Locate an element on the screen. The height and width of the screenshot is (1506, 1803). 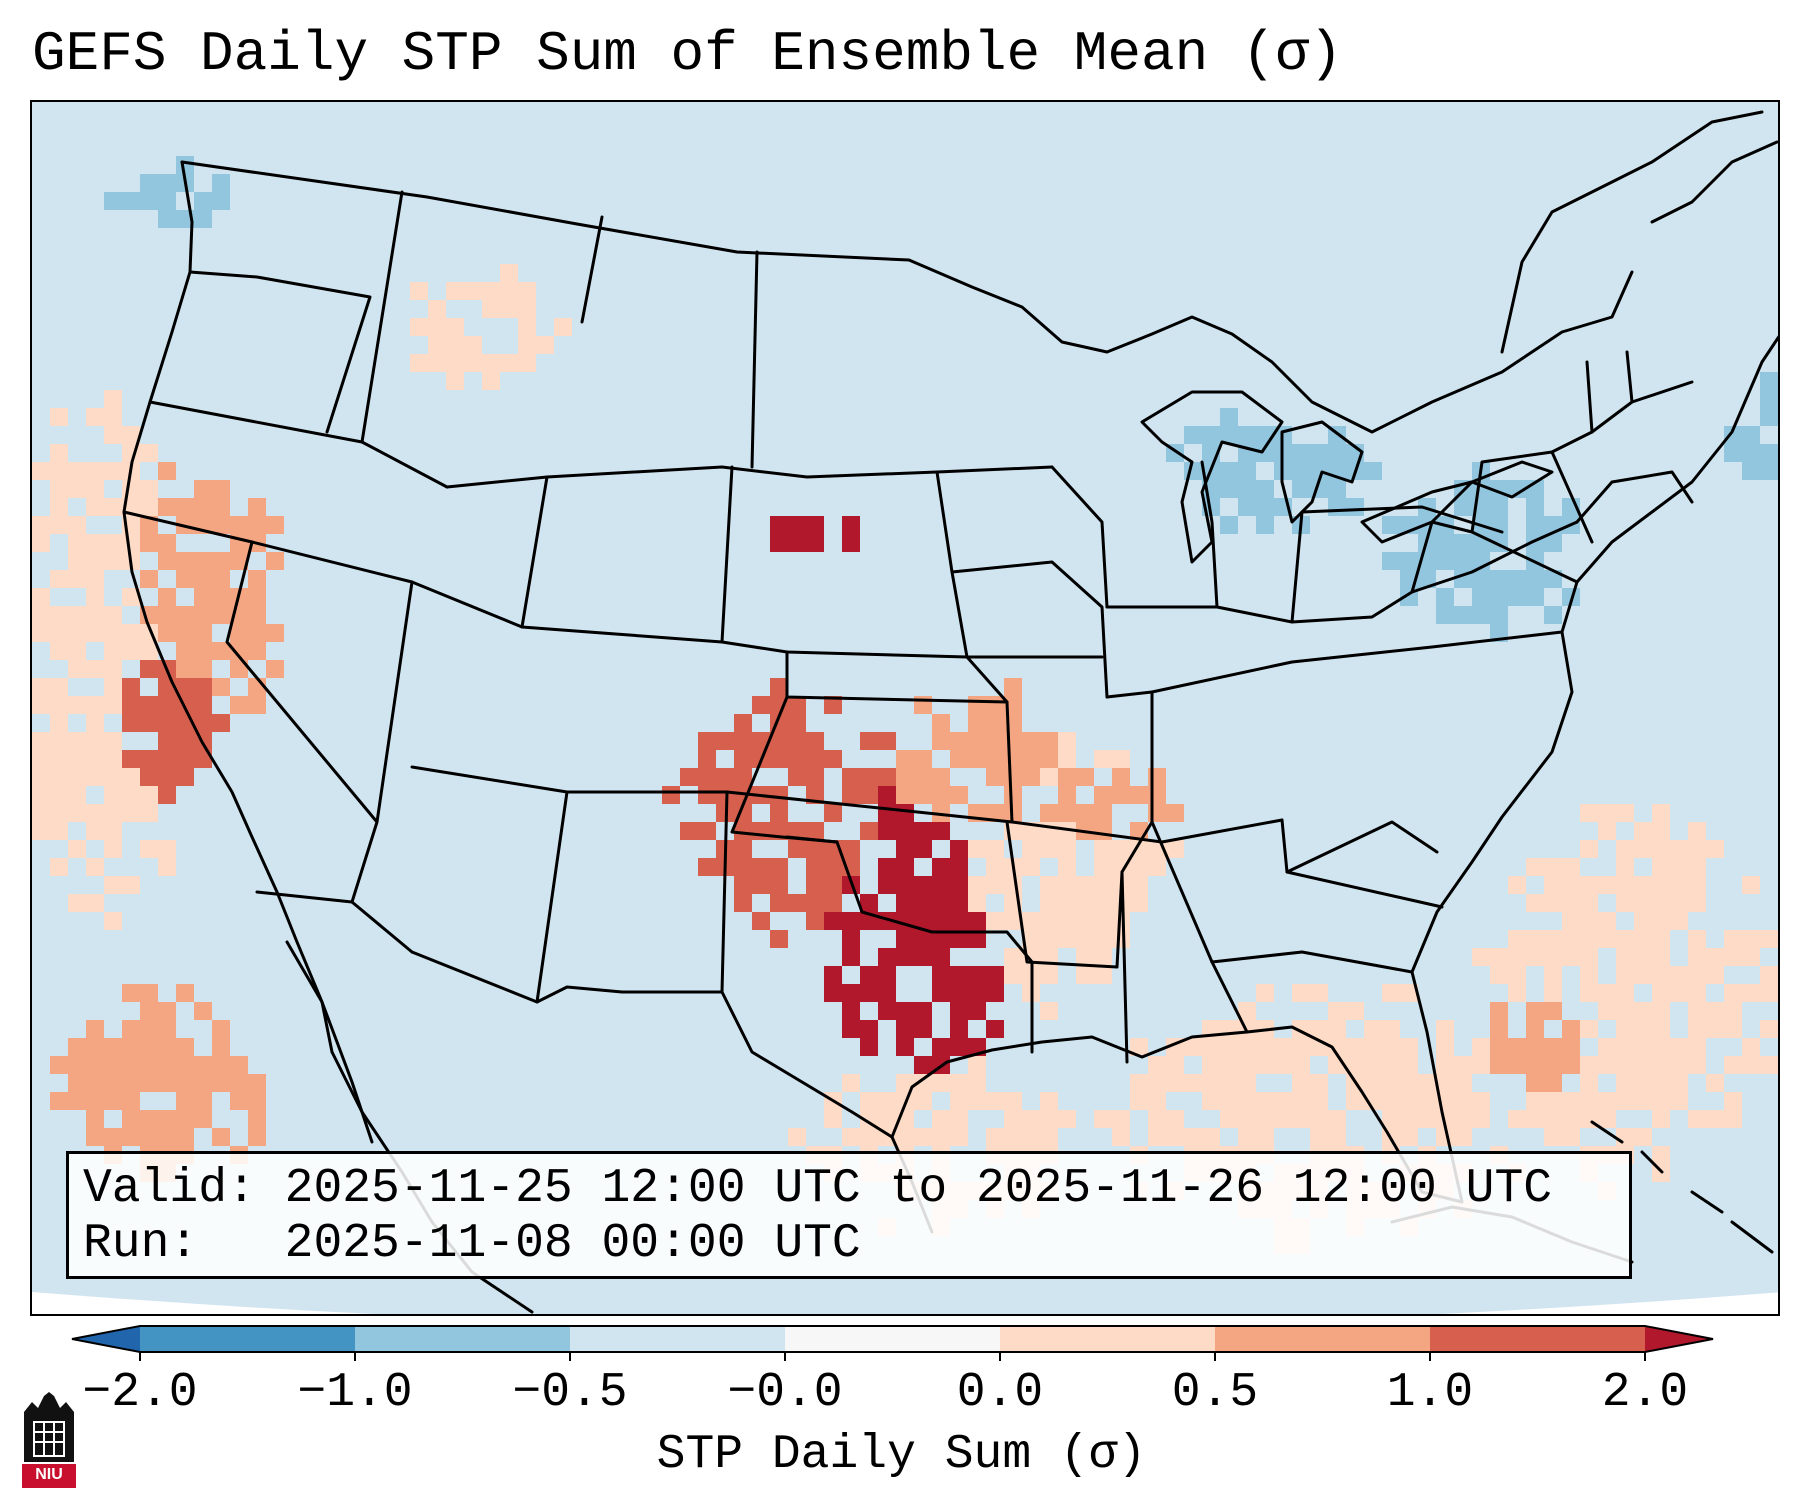
colorbar-tick-label: −0.5 is located at coordinates (570, 1393).